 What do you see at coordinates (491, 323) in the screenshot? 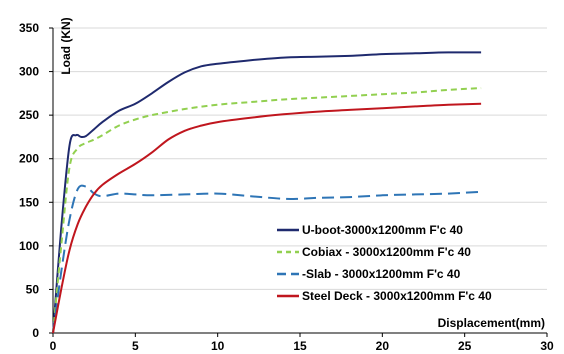
I see `x-axis-label: Displacement(mm)` at bounding box center [491, 323].